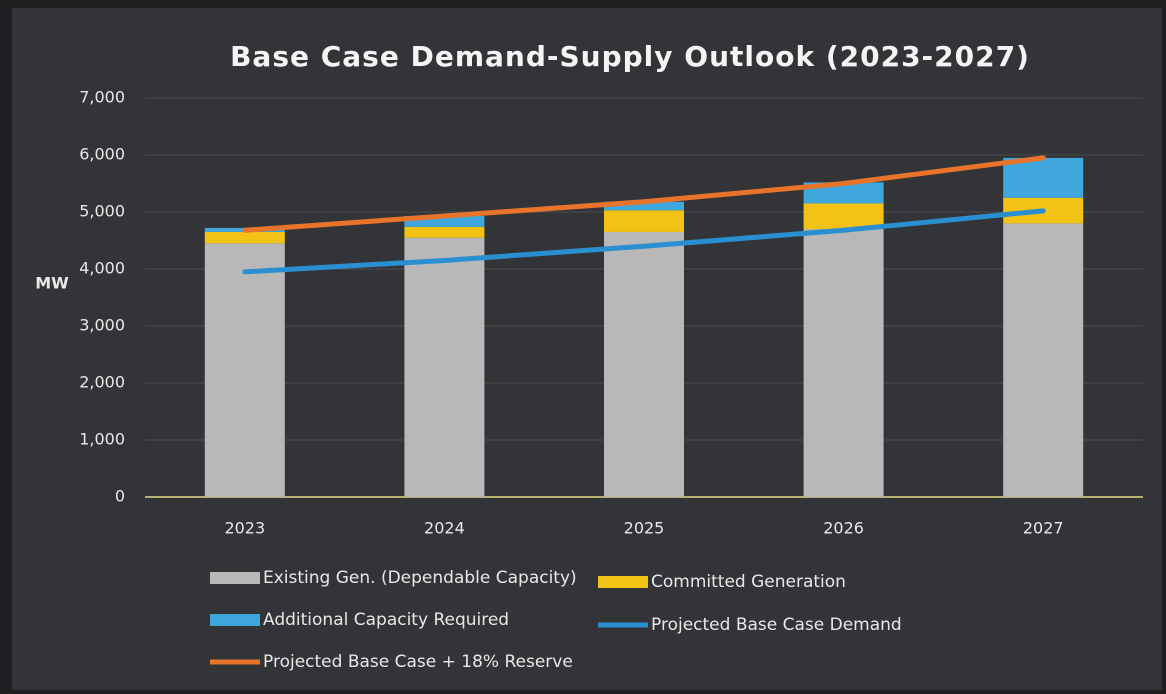 The width and height of the screenshot is (1166, 694). I want to click on x-tick-label: 2023, so click(244, 528).